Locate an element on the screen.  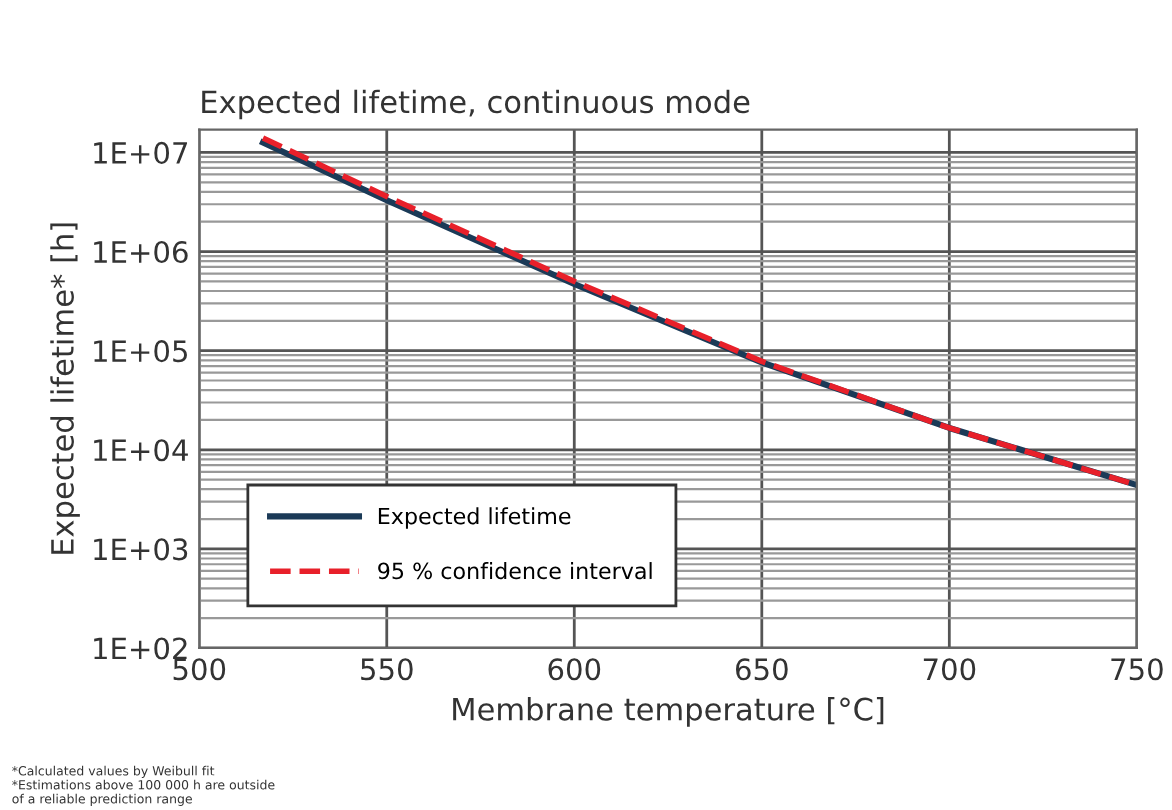
y-tick-label: 1E+04 is located at coordinates (141, 450).